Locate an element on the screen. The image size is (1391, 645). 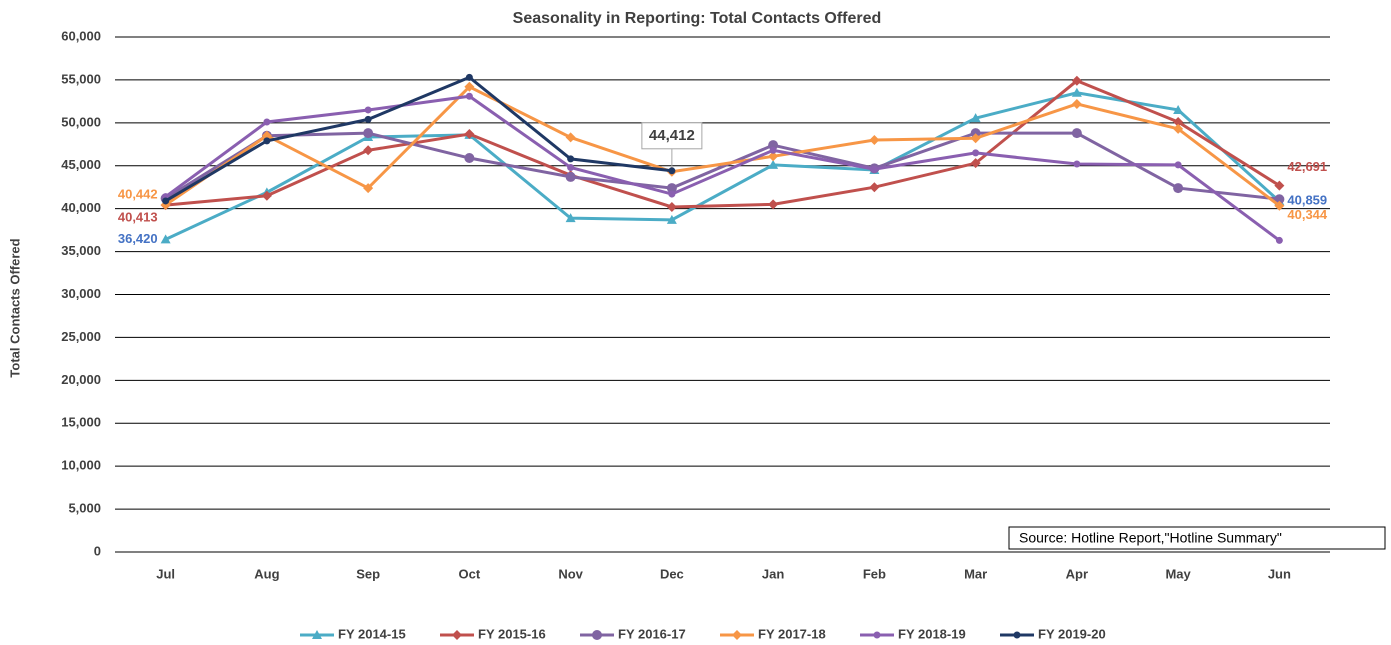
data-label: 40,413 is located at coordinates (138, 217).